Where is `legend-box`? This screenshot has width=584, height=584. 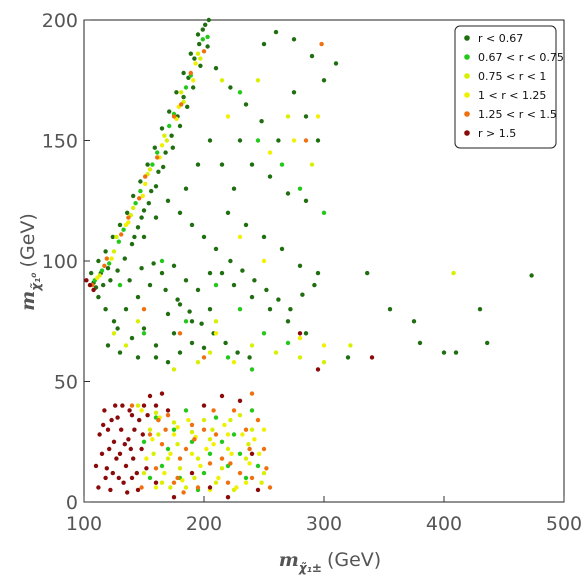
legend-box is located at coordinates (505, 87).